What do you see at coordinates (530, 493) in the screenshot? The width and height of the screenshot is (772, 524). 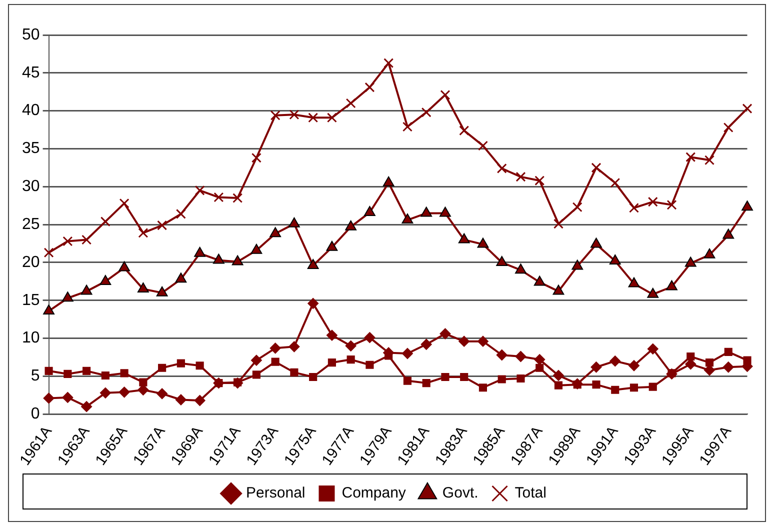 I see `legend-label: Total` at bounding box center [530, 493].